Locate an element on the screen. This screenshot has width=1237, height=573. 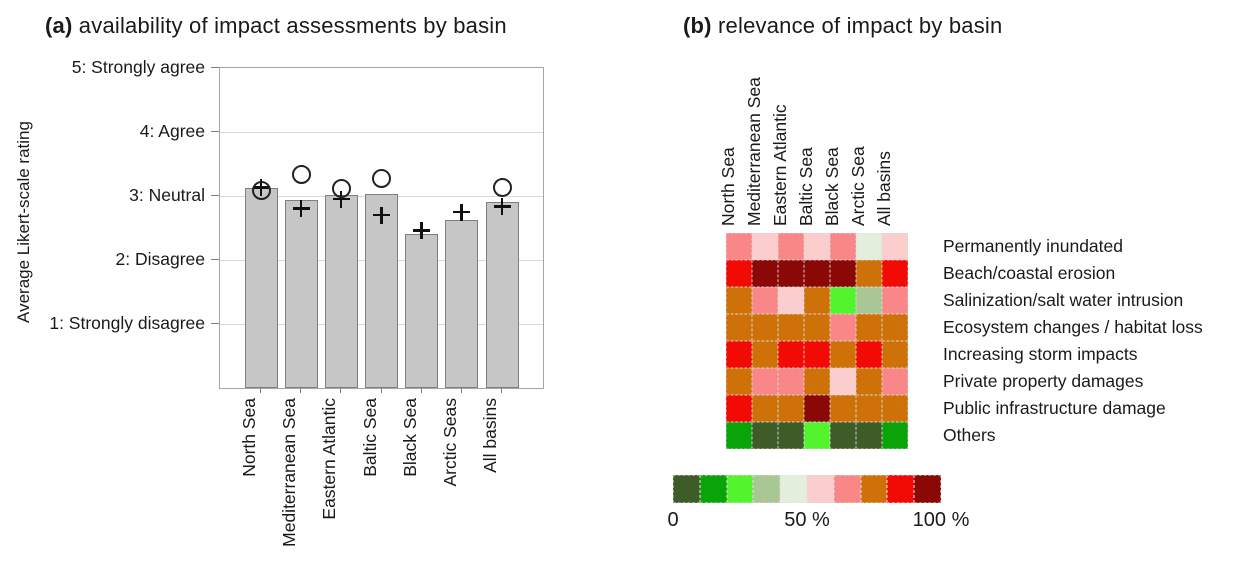
bar-eastern-atlantic is located at coordinates (341, 291).